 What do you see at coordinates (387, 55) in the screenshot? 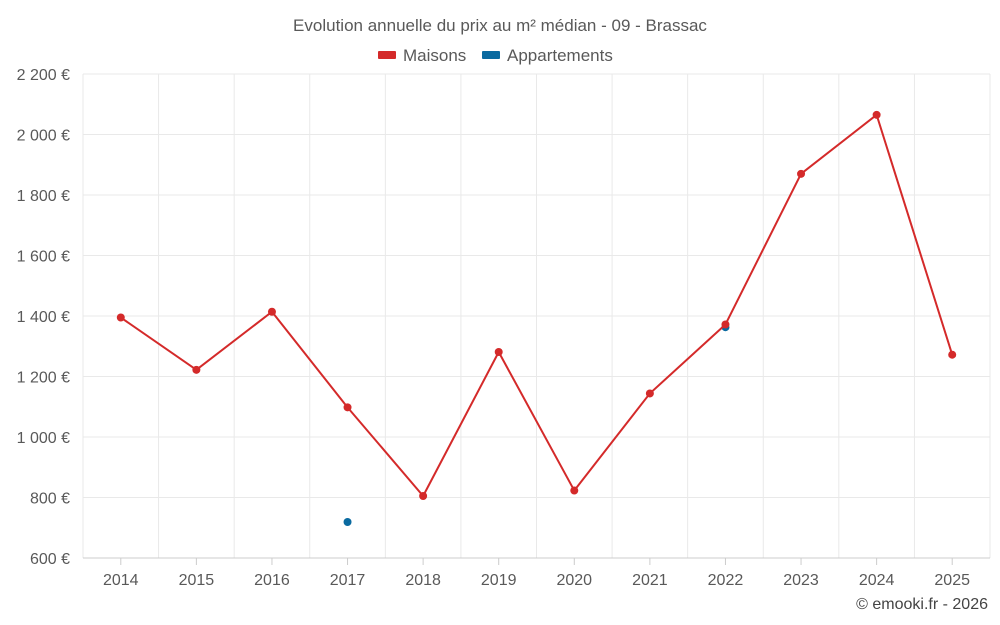
I see `legend-swatch-maisons` at bounding box center [387, 55].